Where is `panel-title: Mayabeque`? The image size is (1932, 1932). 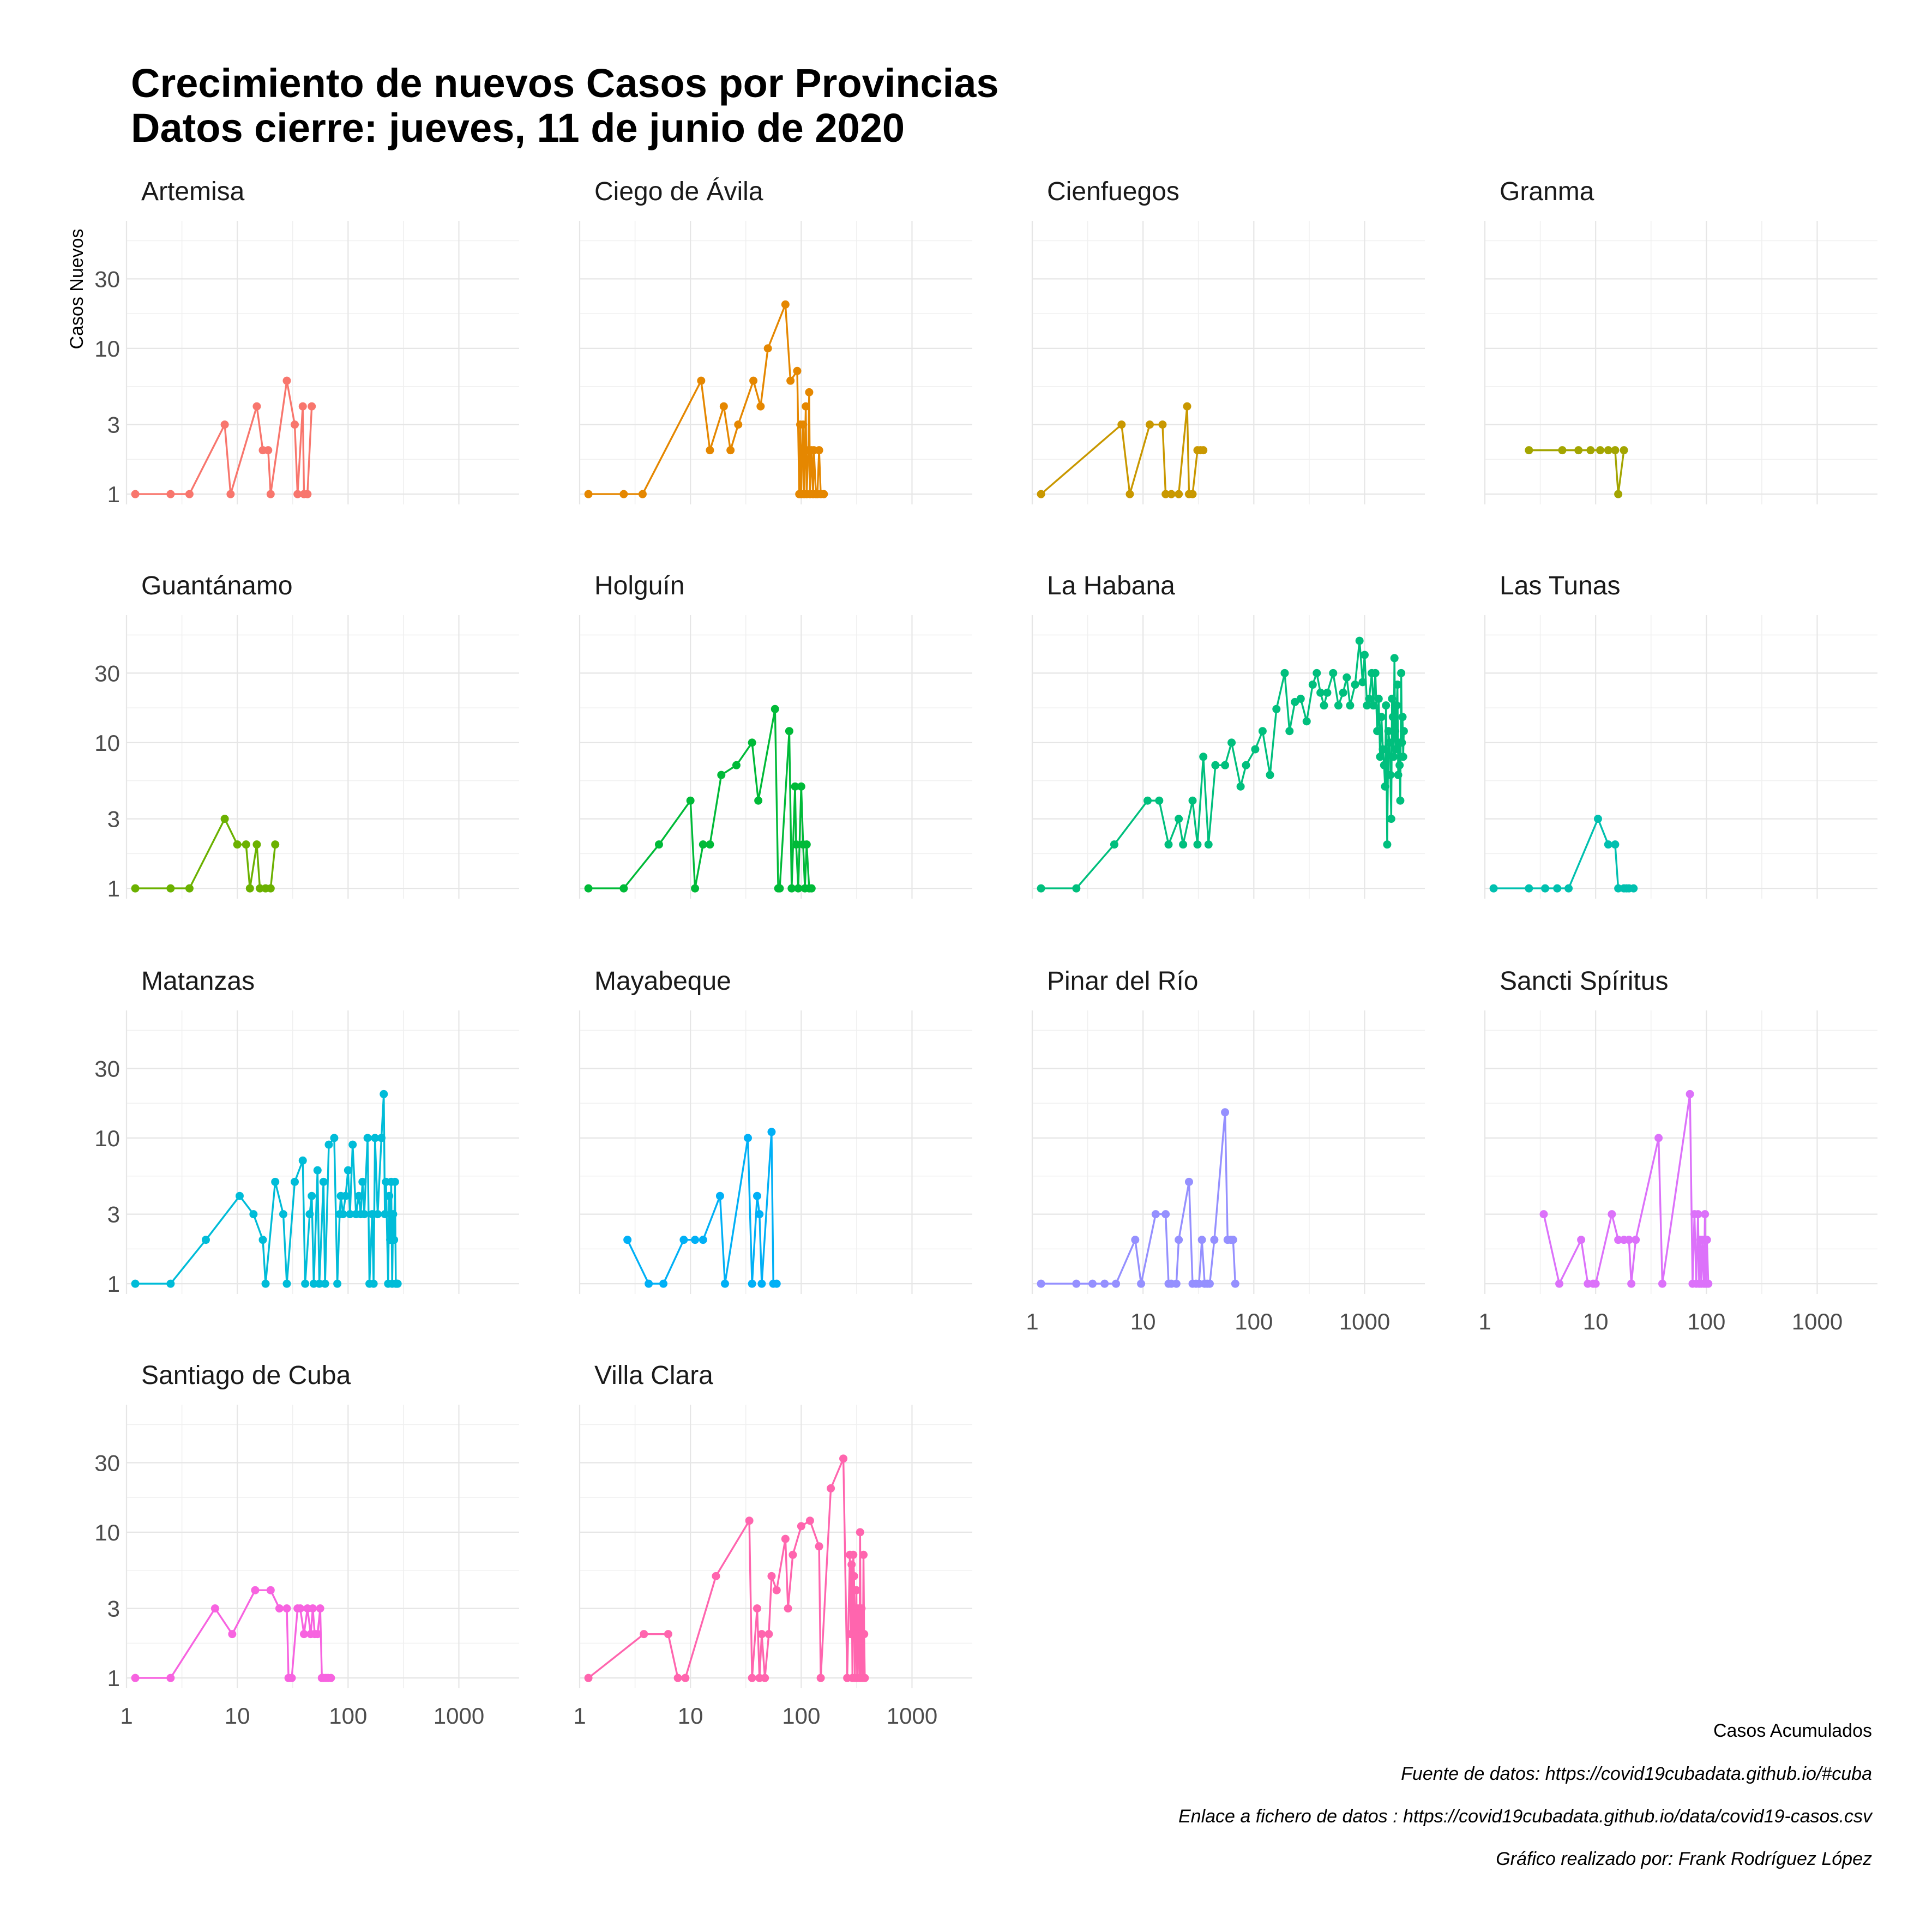 panel-title: Mayabeque is located at coordinates (662, 981).